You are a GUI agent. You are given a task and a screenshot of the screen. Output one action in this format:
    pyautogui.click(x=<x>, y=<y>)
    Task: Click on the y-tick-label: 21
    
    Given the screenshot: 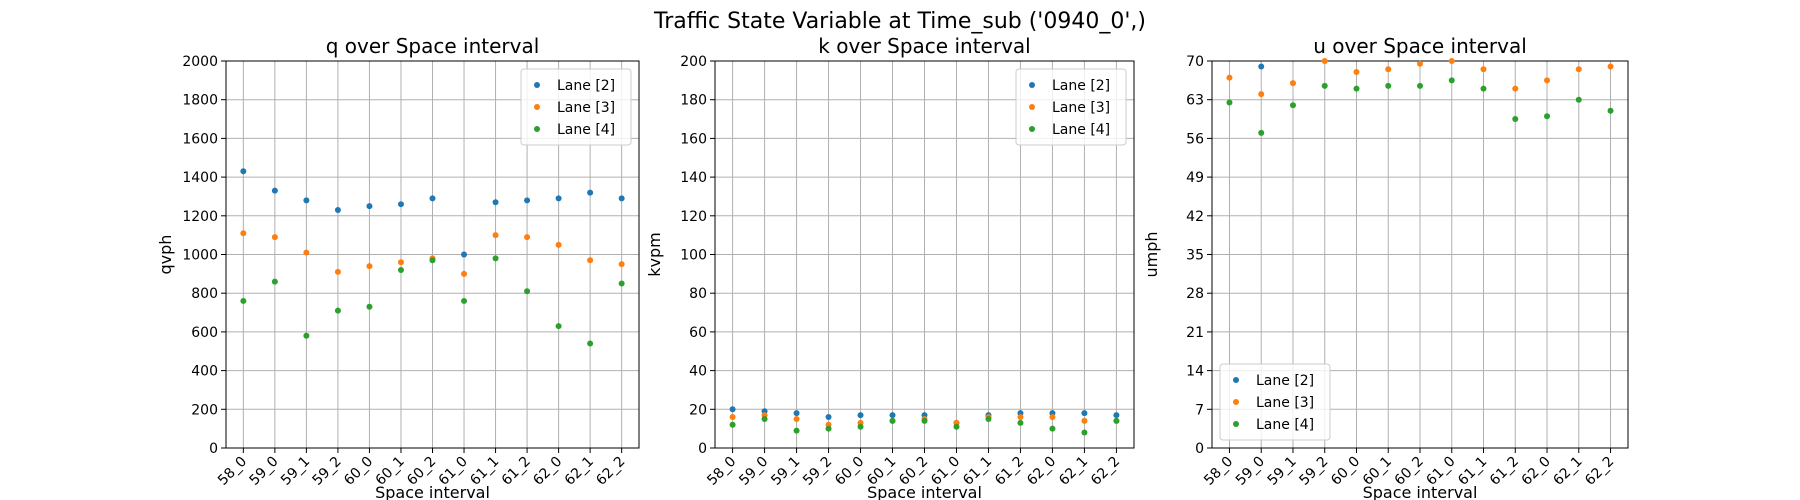 What is the action you would take?
    pyautogui.click(x=1195, y=333)
    